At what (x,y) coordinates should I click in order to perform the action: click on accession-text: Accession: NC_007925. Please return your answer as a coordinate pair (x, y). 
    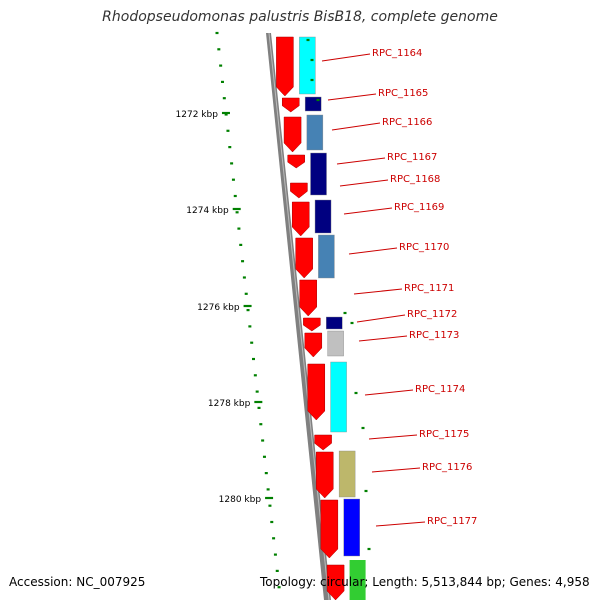
    Looking at the image, I should click on (77, 582).